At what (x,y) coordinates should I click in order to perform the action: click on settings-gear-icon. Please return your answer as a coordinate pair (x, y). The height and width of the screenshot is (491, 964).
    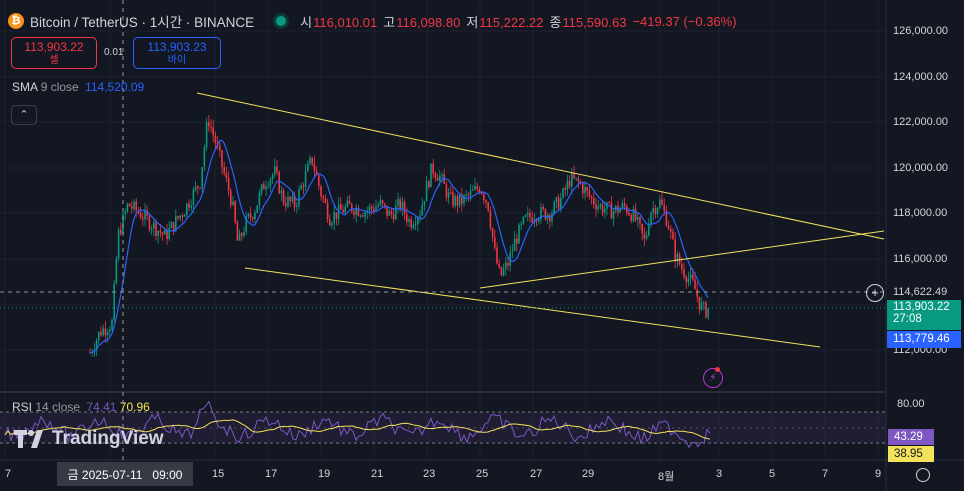
    Looking at the image, I should click on (923, 475).